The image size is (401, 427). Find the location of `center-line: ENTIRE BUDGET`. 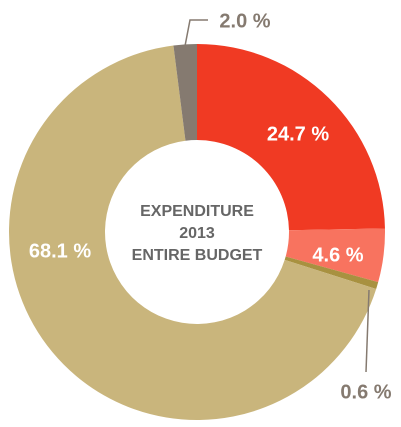

center-line: ENTIRE BUDGET is located at coordinates (197, 255).